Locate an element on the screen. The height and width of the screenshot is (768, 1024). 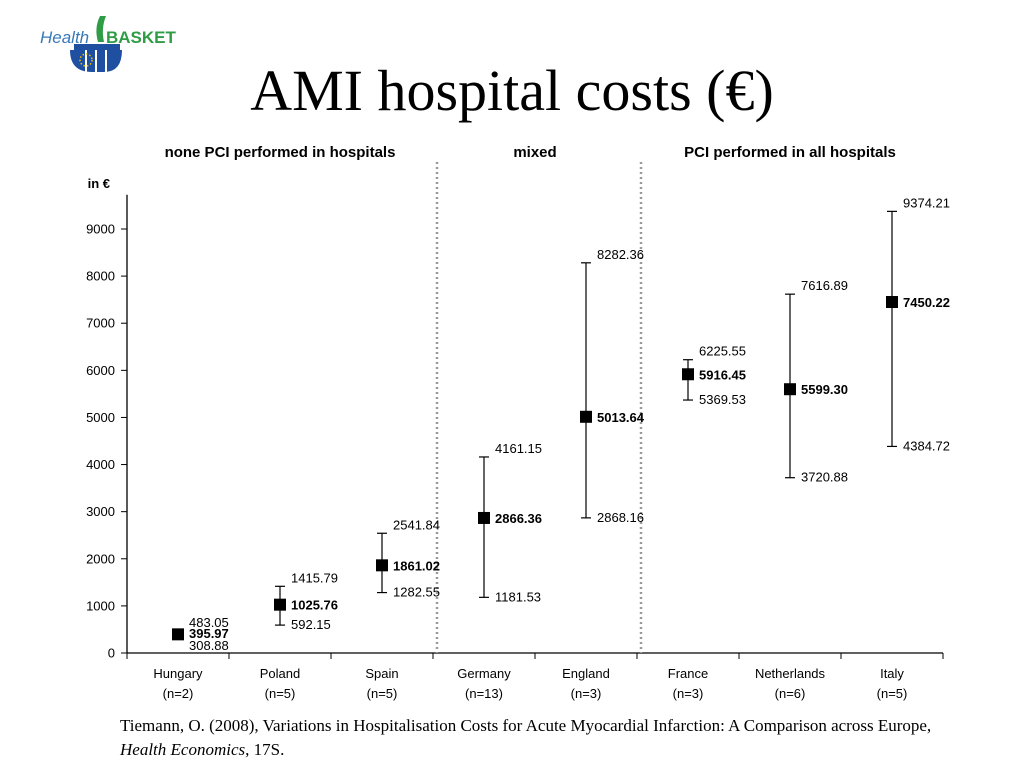
y-tick-label: 9000 is located at coordinates (100, 229).